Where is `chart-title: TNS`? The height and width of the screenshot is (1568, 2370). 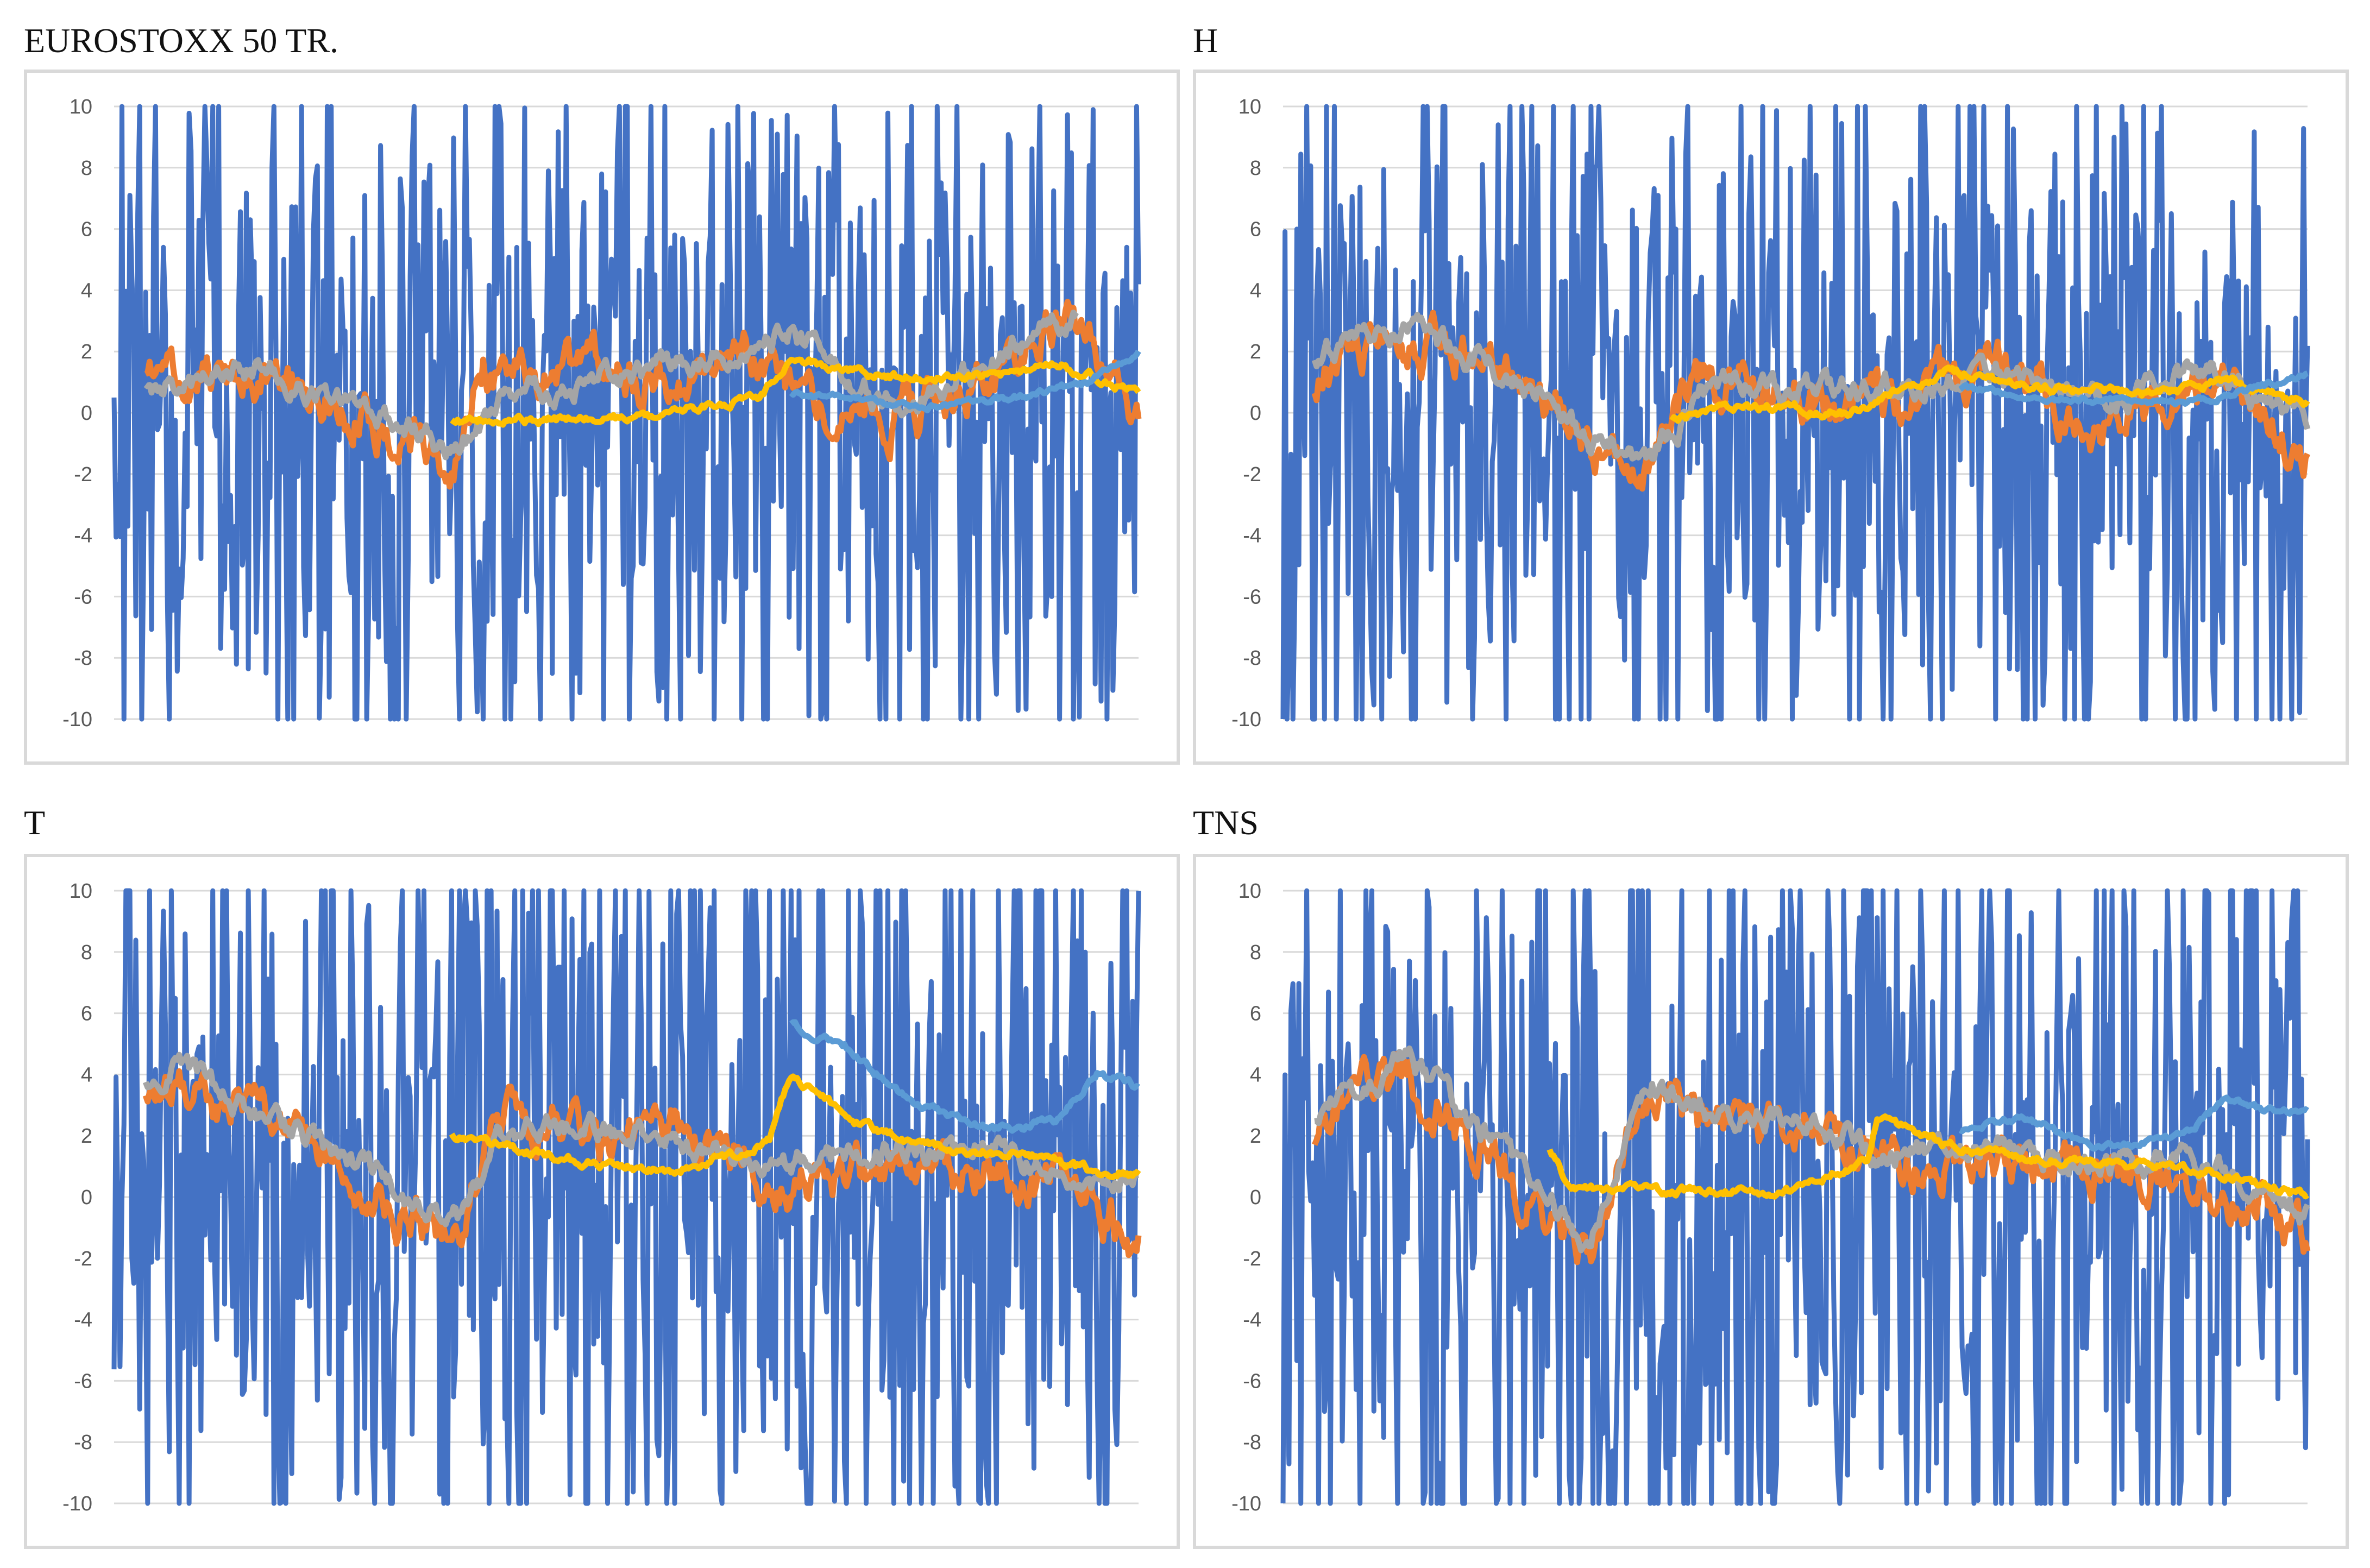
chart-title: TNS is located at coordinates (1226, 822).